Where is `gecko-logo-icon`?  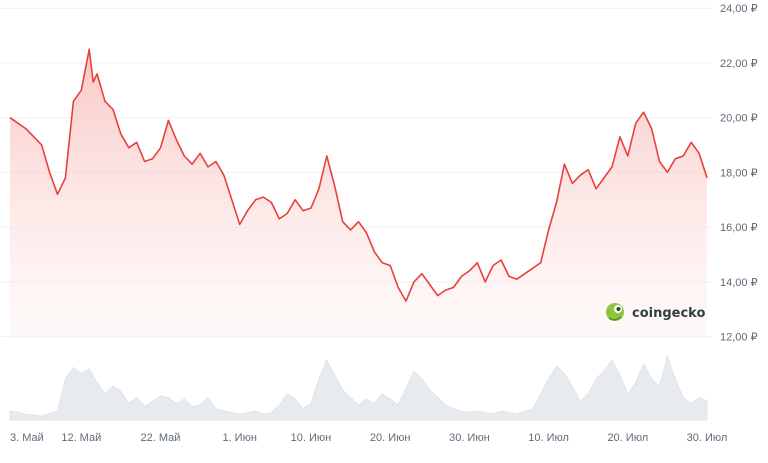 gecko-logo-icon is located at coordinates (615, 312).